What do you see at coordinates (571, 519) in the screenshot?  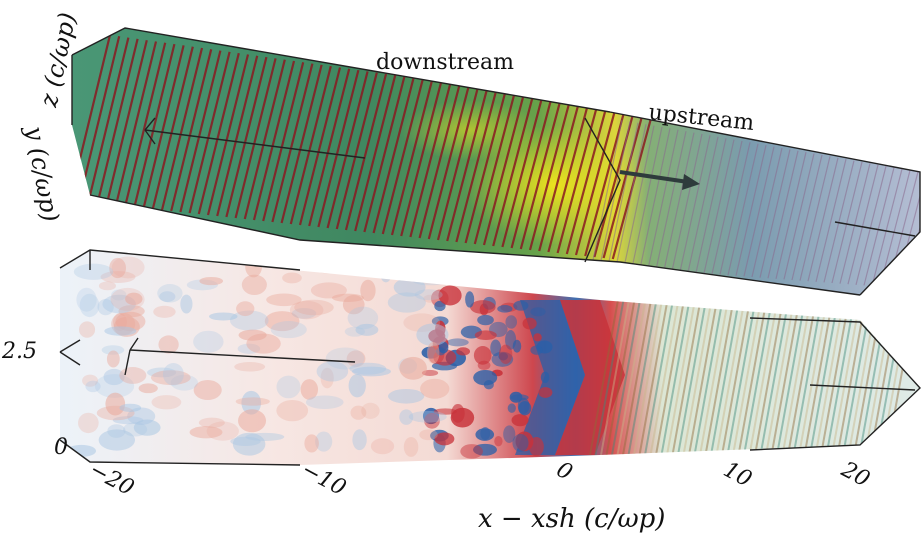 I see `x-axis-label: x − xsh (c/ωp)` at bounding box center [571, 519].